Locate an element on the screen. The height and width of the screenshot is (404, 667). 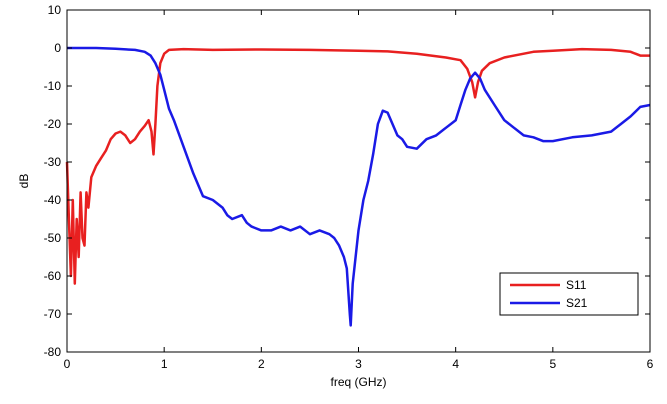
y-tick-label: 10 is located at coordinates (55, 10).